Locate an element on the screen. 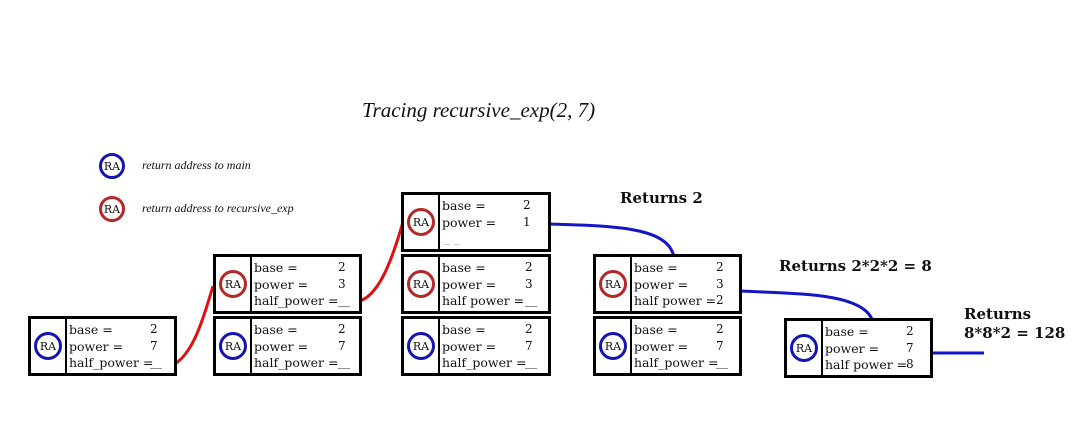 The image size is (1088, 426). stack-frame-power-1: RA base = 2 power = 1 _ _ is located at coordinates (476, 222).